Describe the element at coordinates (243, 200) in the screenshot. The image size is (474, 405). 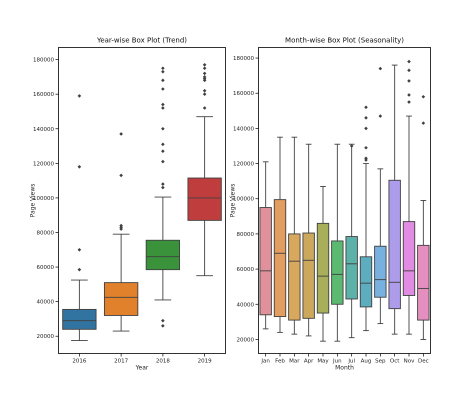
I see `y-tick-label: 100000` at that location.